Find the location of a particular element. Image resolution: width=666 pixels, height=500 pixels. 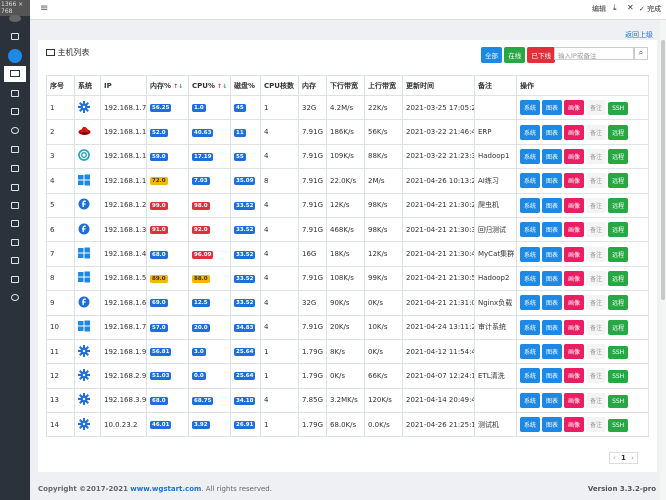

done-label: 完成 is located at coordinates (654, 9).